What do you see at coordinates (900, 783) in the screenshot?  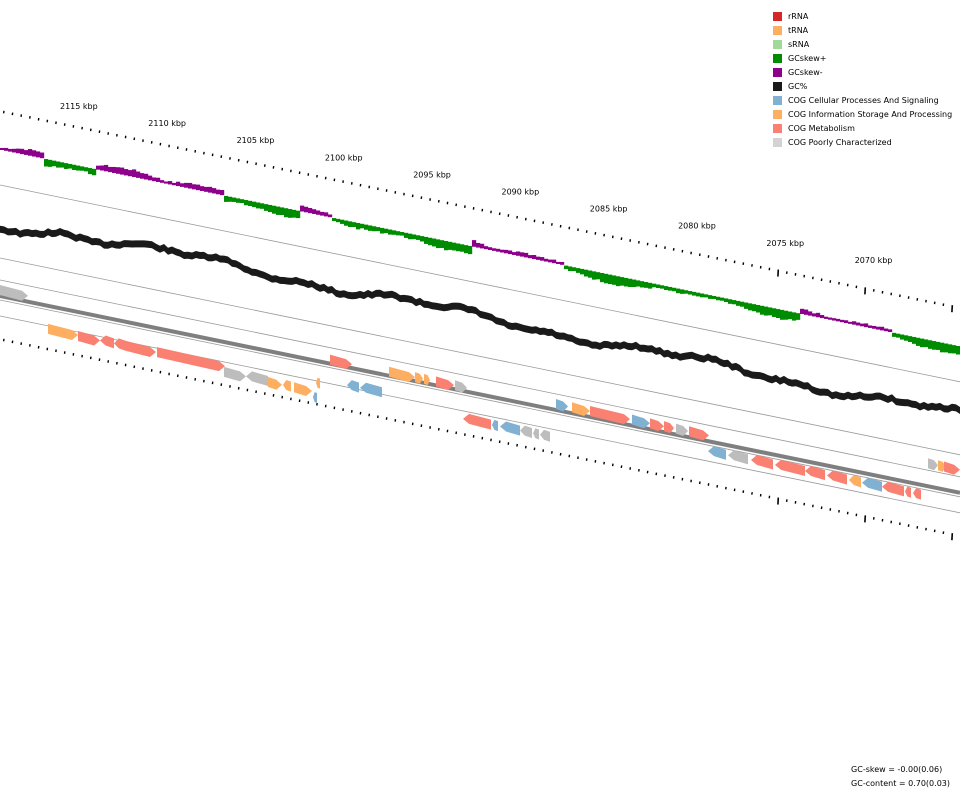 I see `gc-content-stat: GC-content = 0.70(0.03)` at bounding box center [900, 783].